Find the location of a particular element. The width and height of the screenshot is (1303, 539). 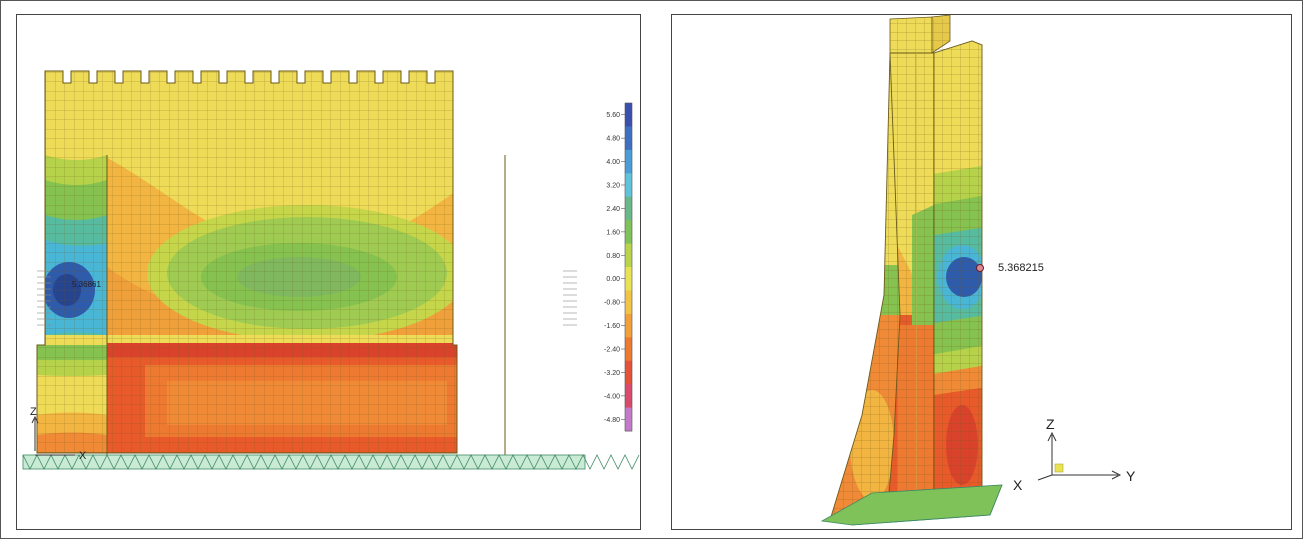

legend-label: -1.60 is located at coordinates (612, 326).